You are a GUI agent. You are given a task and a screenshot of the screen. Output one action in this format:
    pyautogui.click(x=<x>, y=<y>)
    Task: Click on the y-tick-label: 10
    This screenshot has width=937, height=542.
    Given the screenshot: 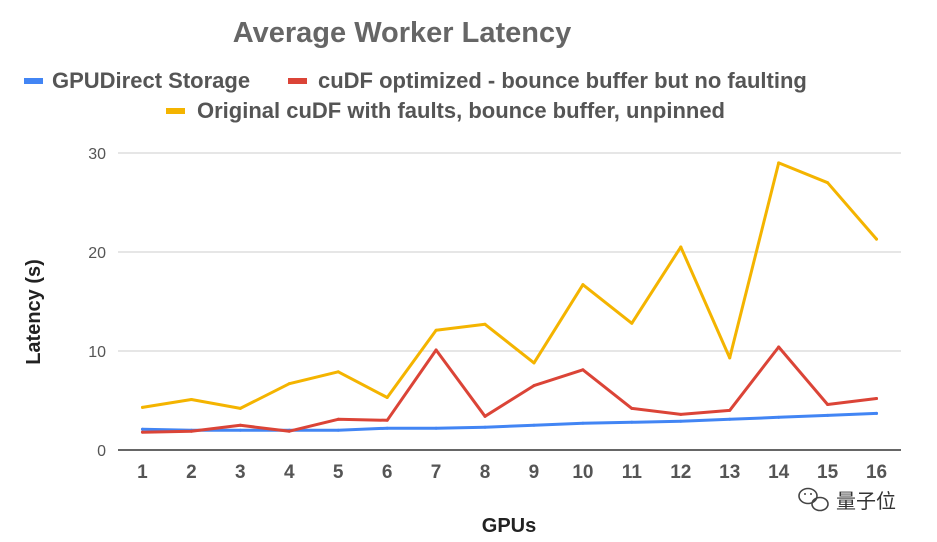 What is the action you would take?
    pyautogui.click(x=97, y=352)
    